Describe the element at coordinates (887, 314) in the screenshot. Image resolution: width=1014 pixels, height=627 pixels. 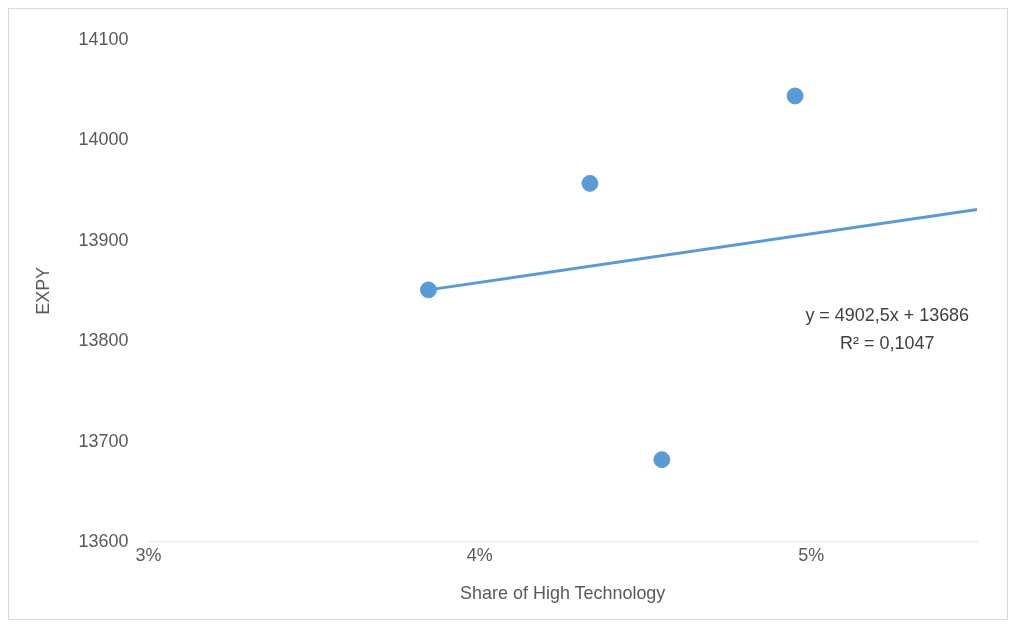
I see `annotation: y = 4902,5x + 13686` at that location.